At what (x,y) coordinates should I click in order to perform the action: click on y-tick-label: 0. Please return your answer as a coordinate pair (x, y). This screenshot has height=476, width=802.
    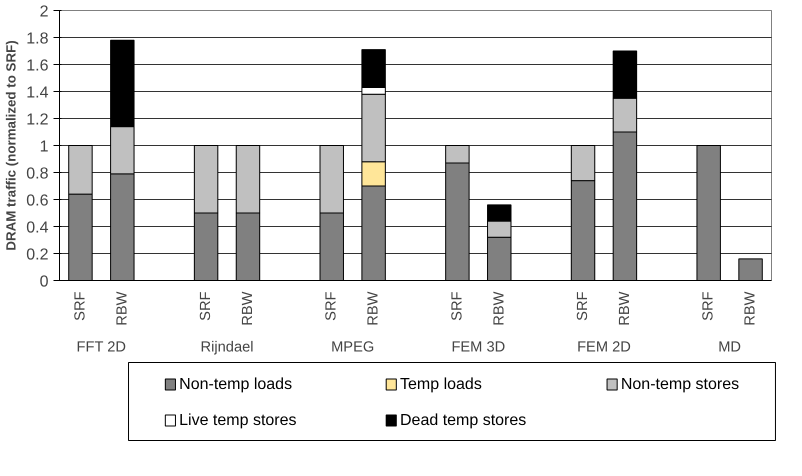
    Looking at the image, I should click on (44, 282).